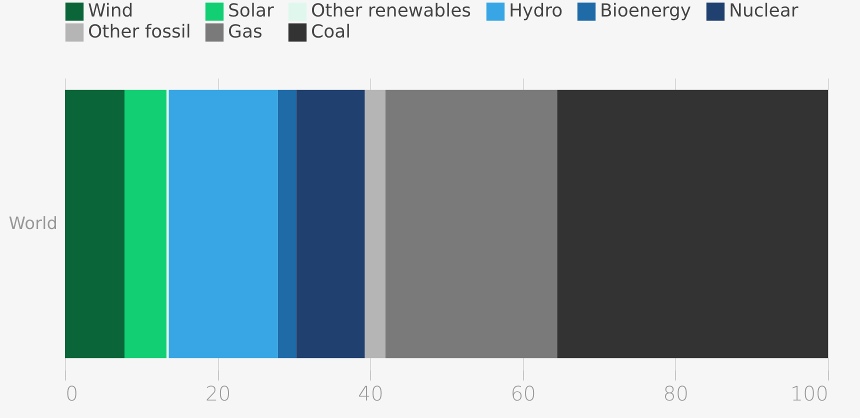 The width and height of the screenshot is (860, 418). I want to click on x-tick-label: 100, so click(809, 394).